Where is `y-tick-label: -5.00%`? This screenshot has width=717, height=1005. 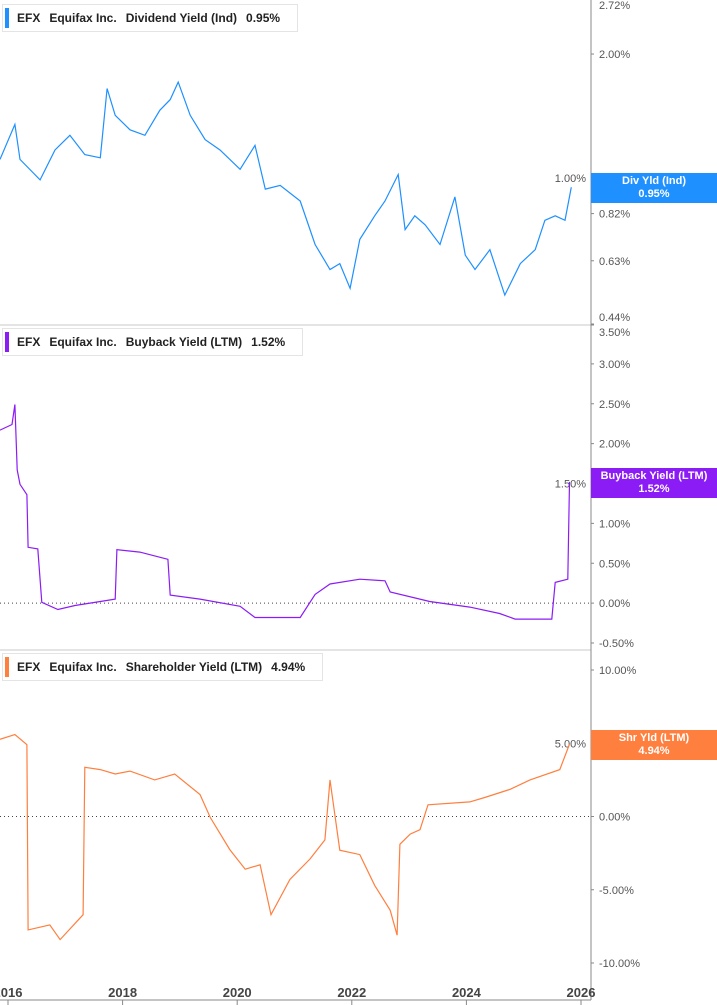 y-tick-label: -5.00% is located at coordinates (616, 891).